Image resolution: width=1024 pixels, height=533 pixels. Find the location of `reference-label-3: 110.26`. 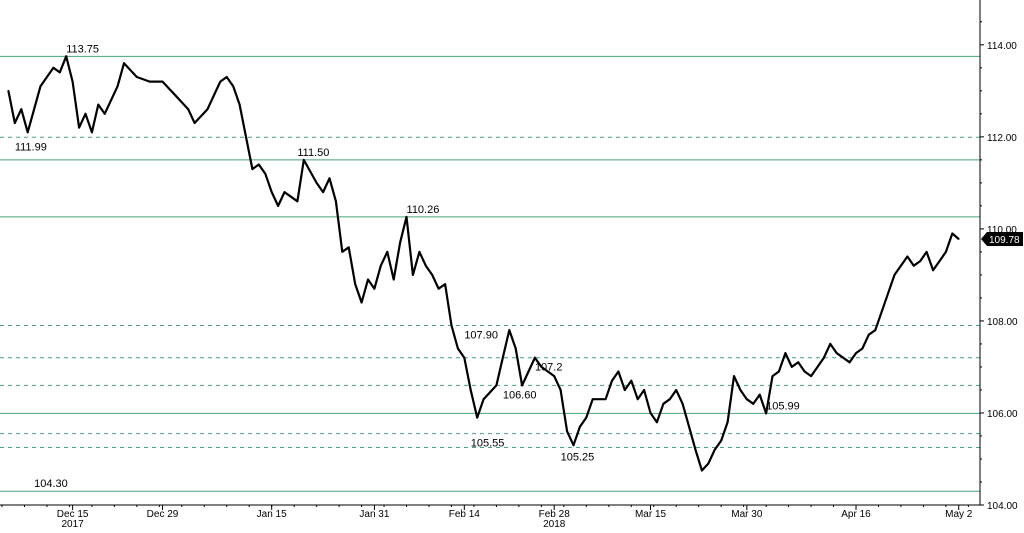

reference-label-3: 110.26 is located at coordinates (423, 210).